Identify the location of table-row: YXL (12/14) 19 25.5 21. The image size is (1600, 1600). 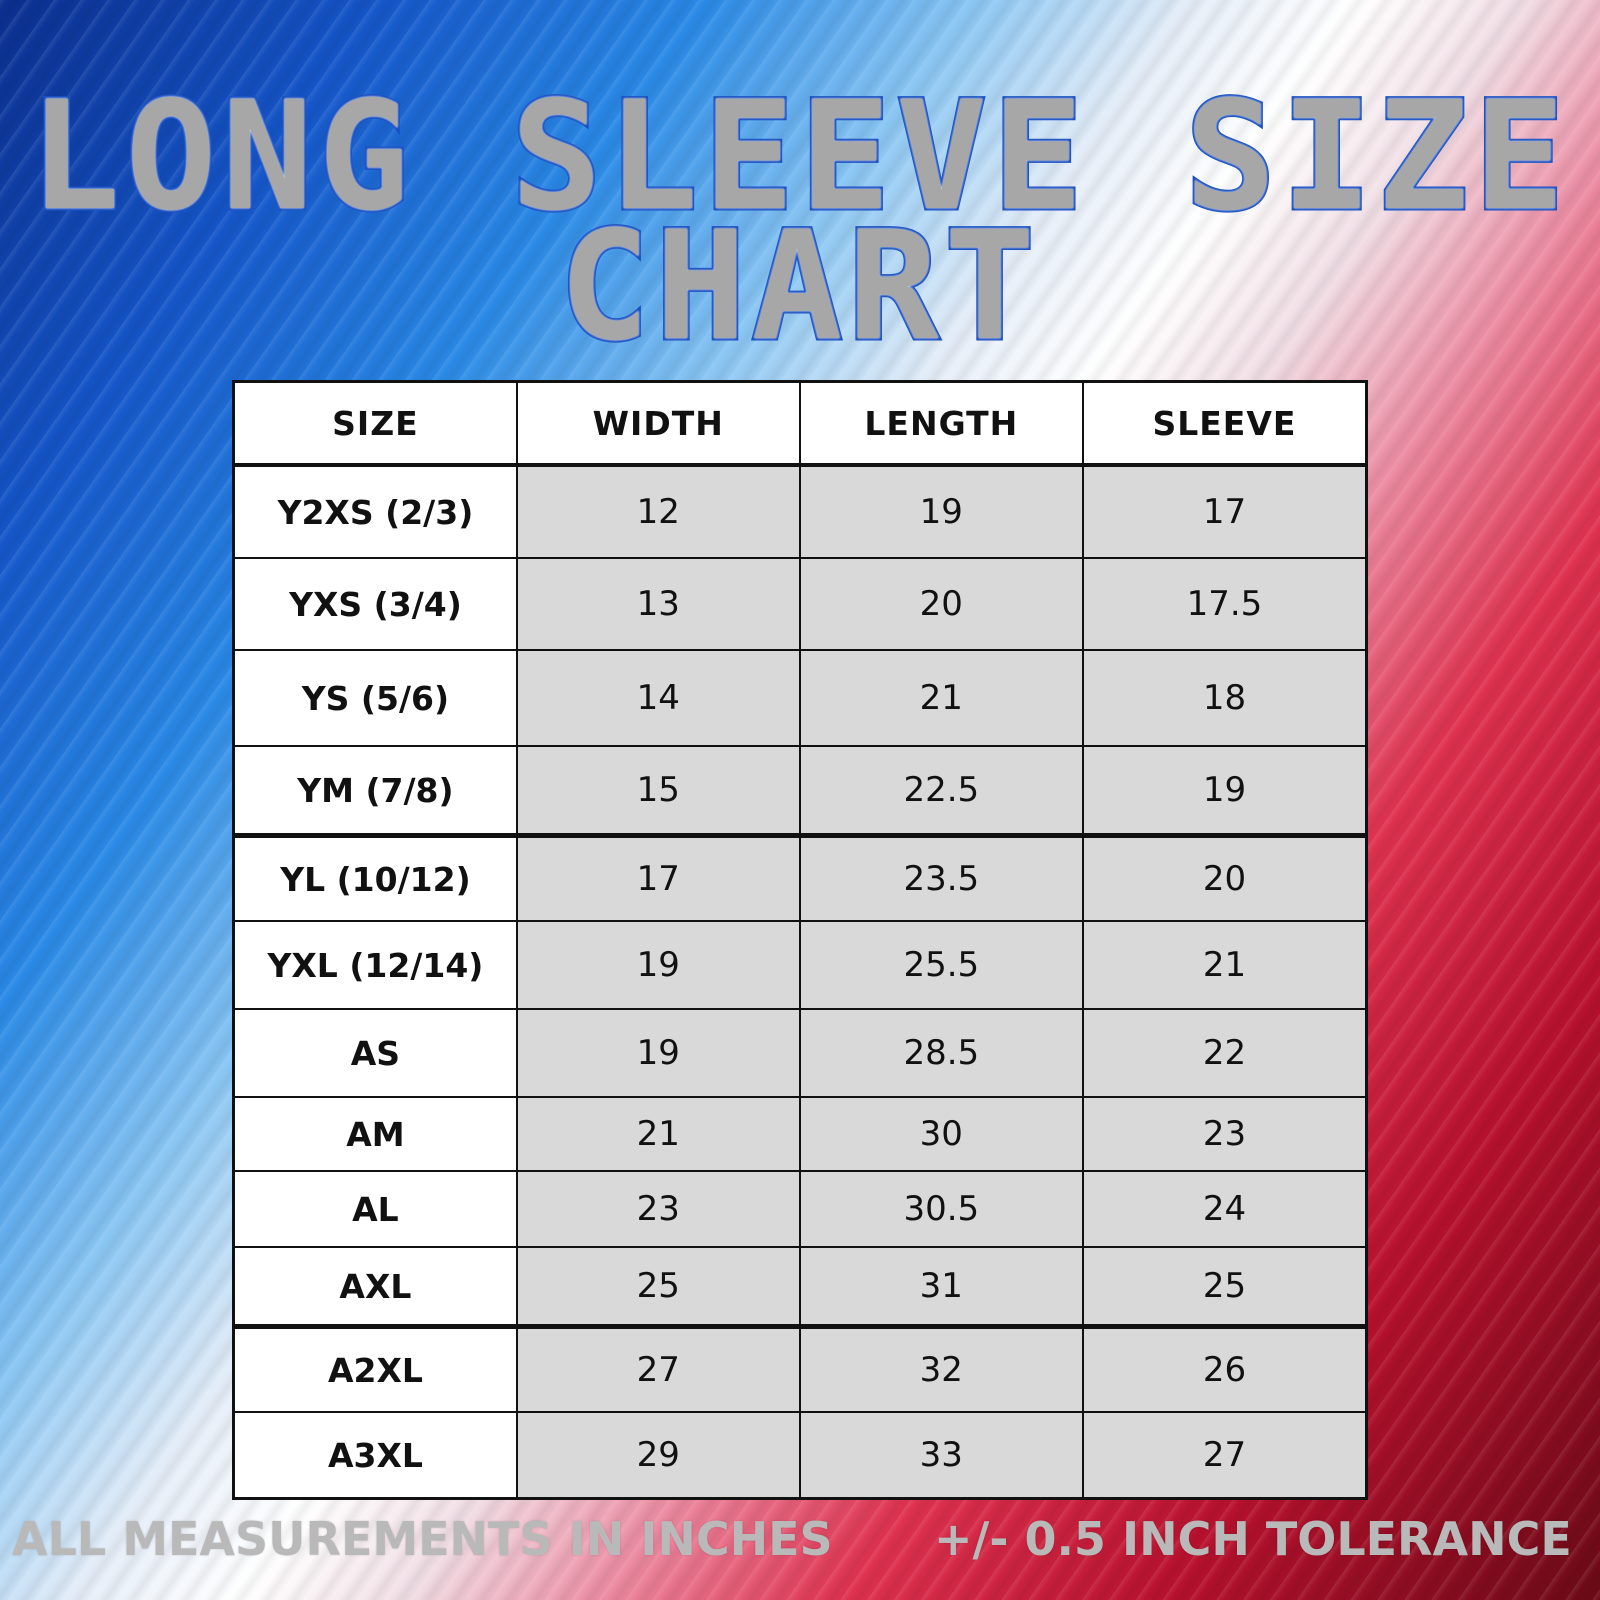
(800, 965).